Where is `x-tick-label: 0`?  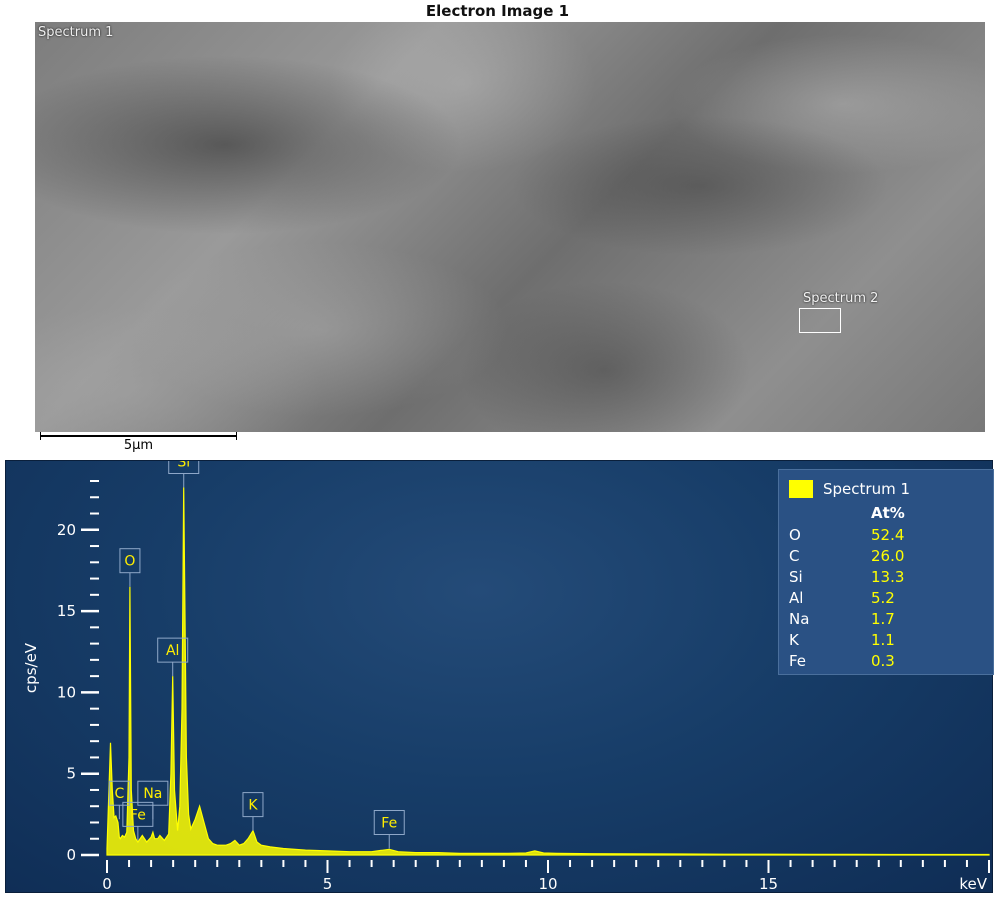 x-tick-label: 0 is located at coordinates (107, 884).